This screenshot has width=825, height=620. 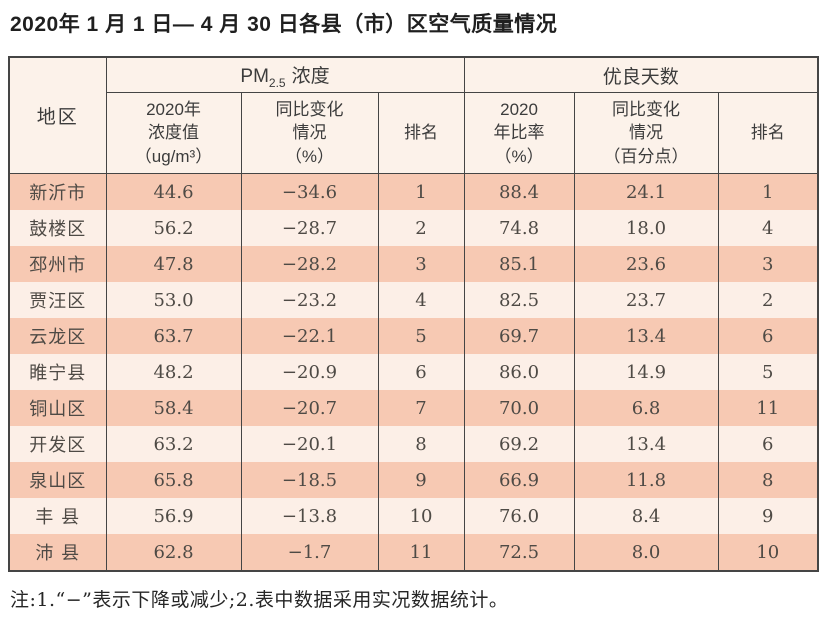 I want to click on pm25-label-prefix: PM, so click(x=254, y=76).